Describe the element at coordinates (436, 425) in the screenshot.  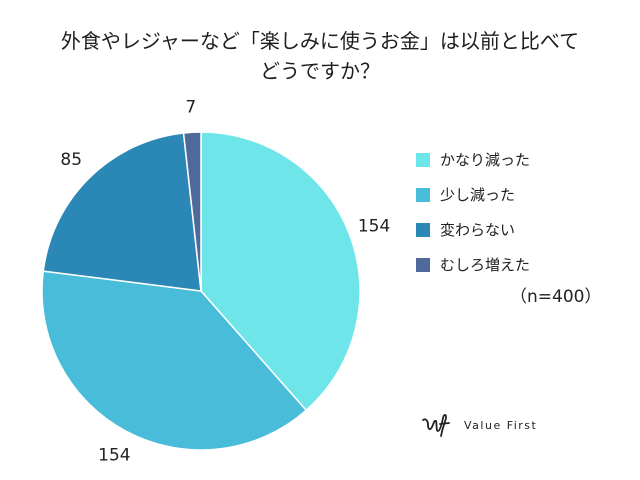
I see `value-first-logo-icon` at that location.